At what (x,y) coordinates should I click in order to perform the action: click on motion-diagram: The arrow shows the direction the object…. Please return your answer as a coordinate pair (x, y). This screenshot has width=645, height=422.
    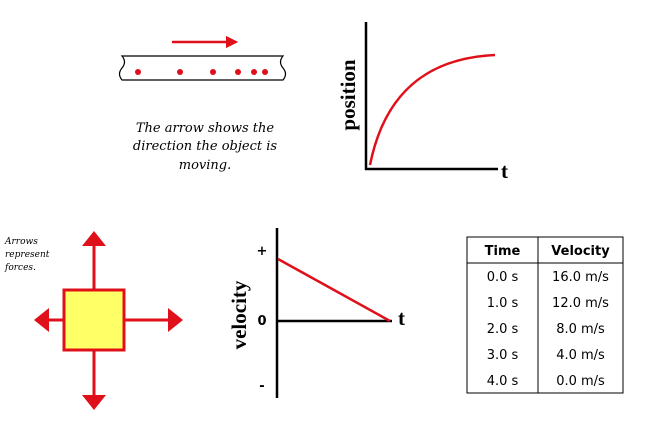
    Looking at the image, I should click on (202, 104).